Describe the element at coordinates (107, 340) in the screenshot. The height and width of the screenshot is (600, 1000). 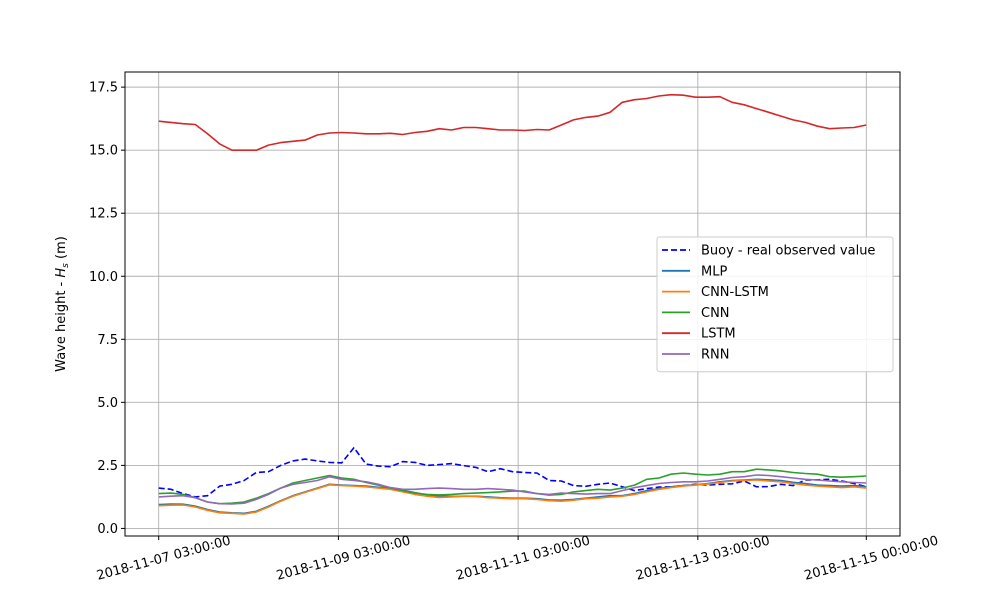
I see `y-tick-label: 7.5` at that location.